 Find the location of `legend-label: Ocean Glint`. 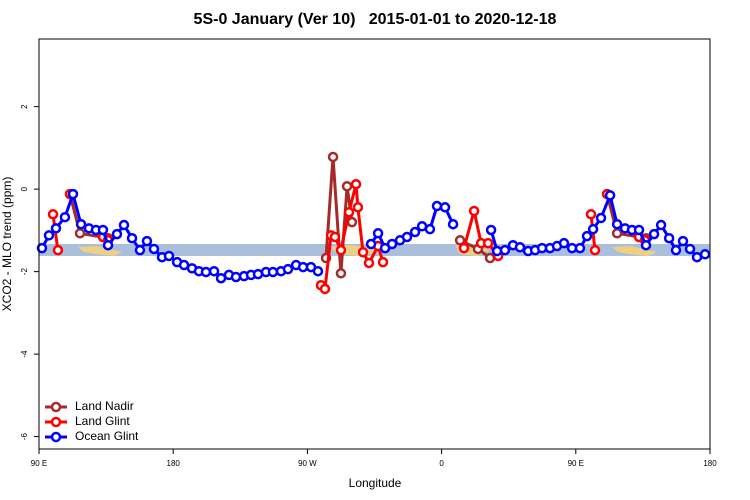

legend-label: Ocean Glint is located at coordinates (107, 436).